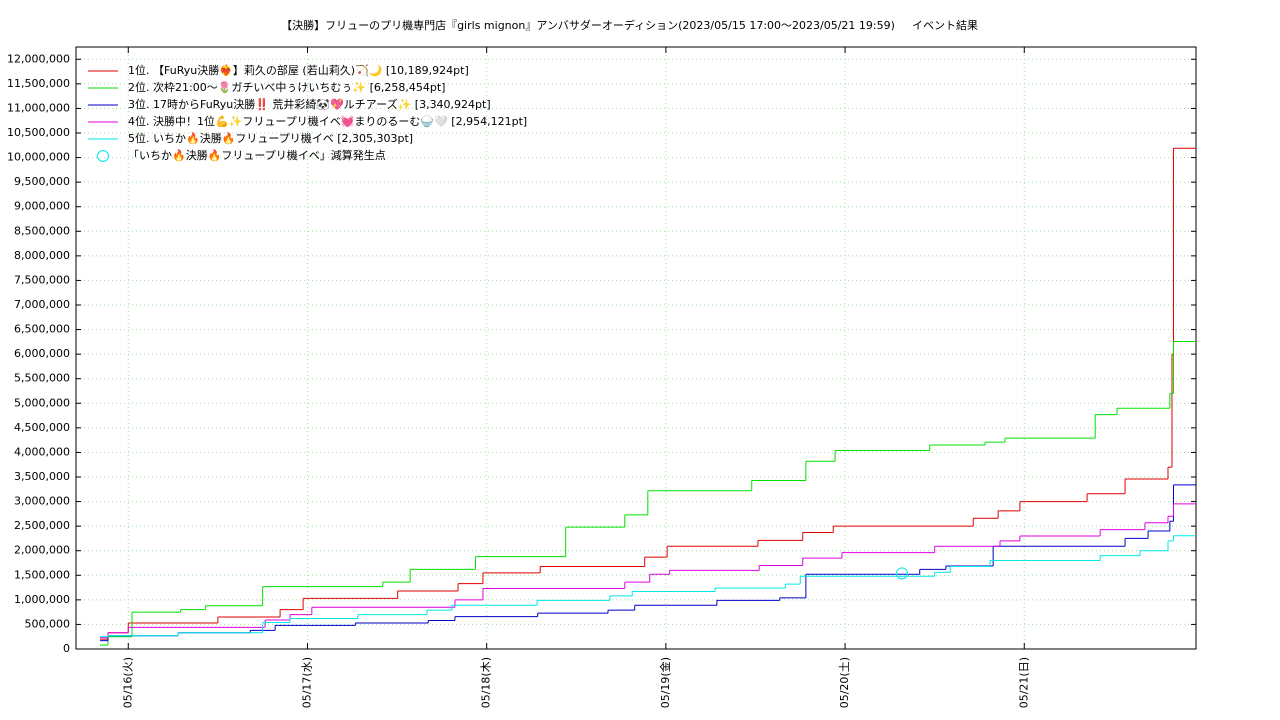  I want to click on x-tick-label: 05/17(水), so click(306, 682).